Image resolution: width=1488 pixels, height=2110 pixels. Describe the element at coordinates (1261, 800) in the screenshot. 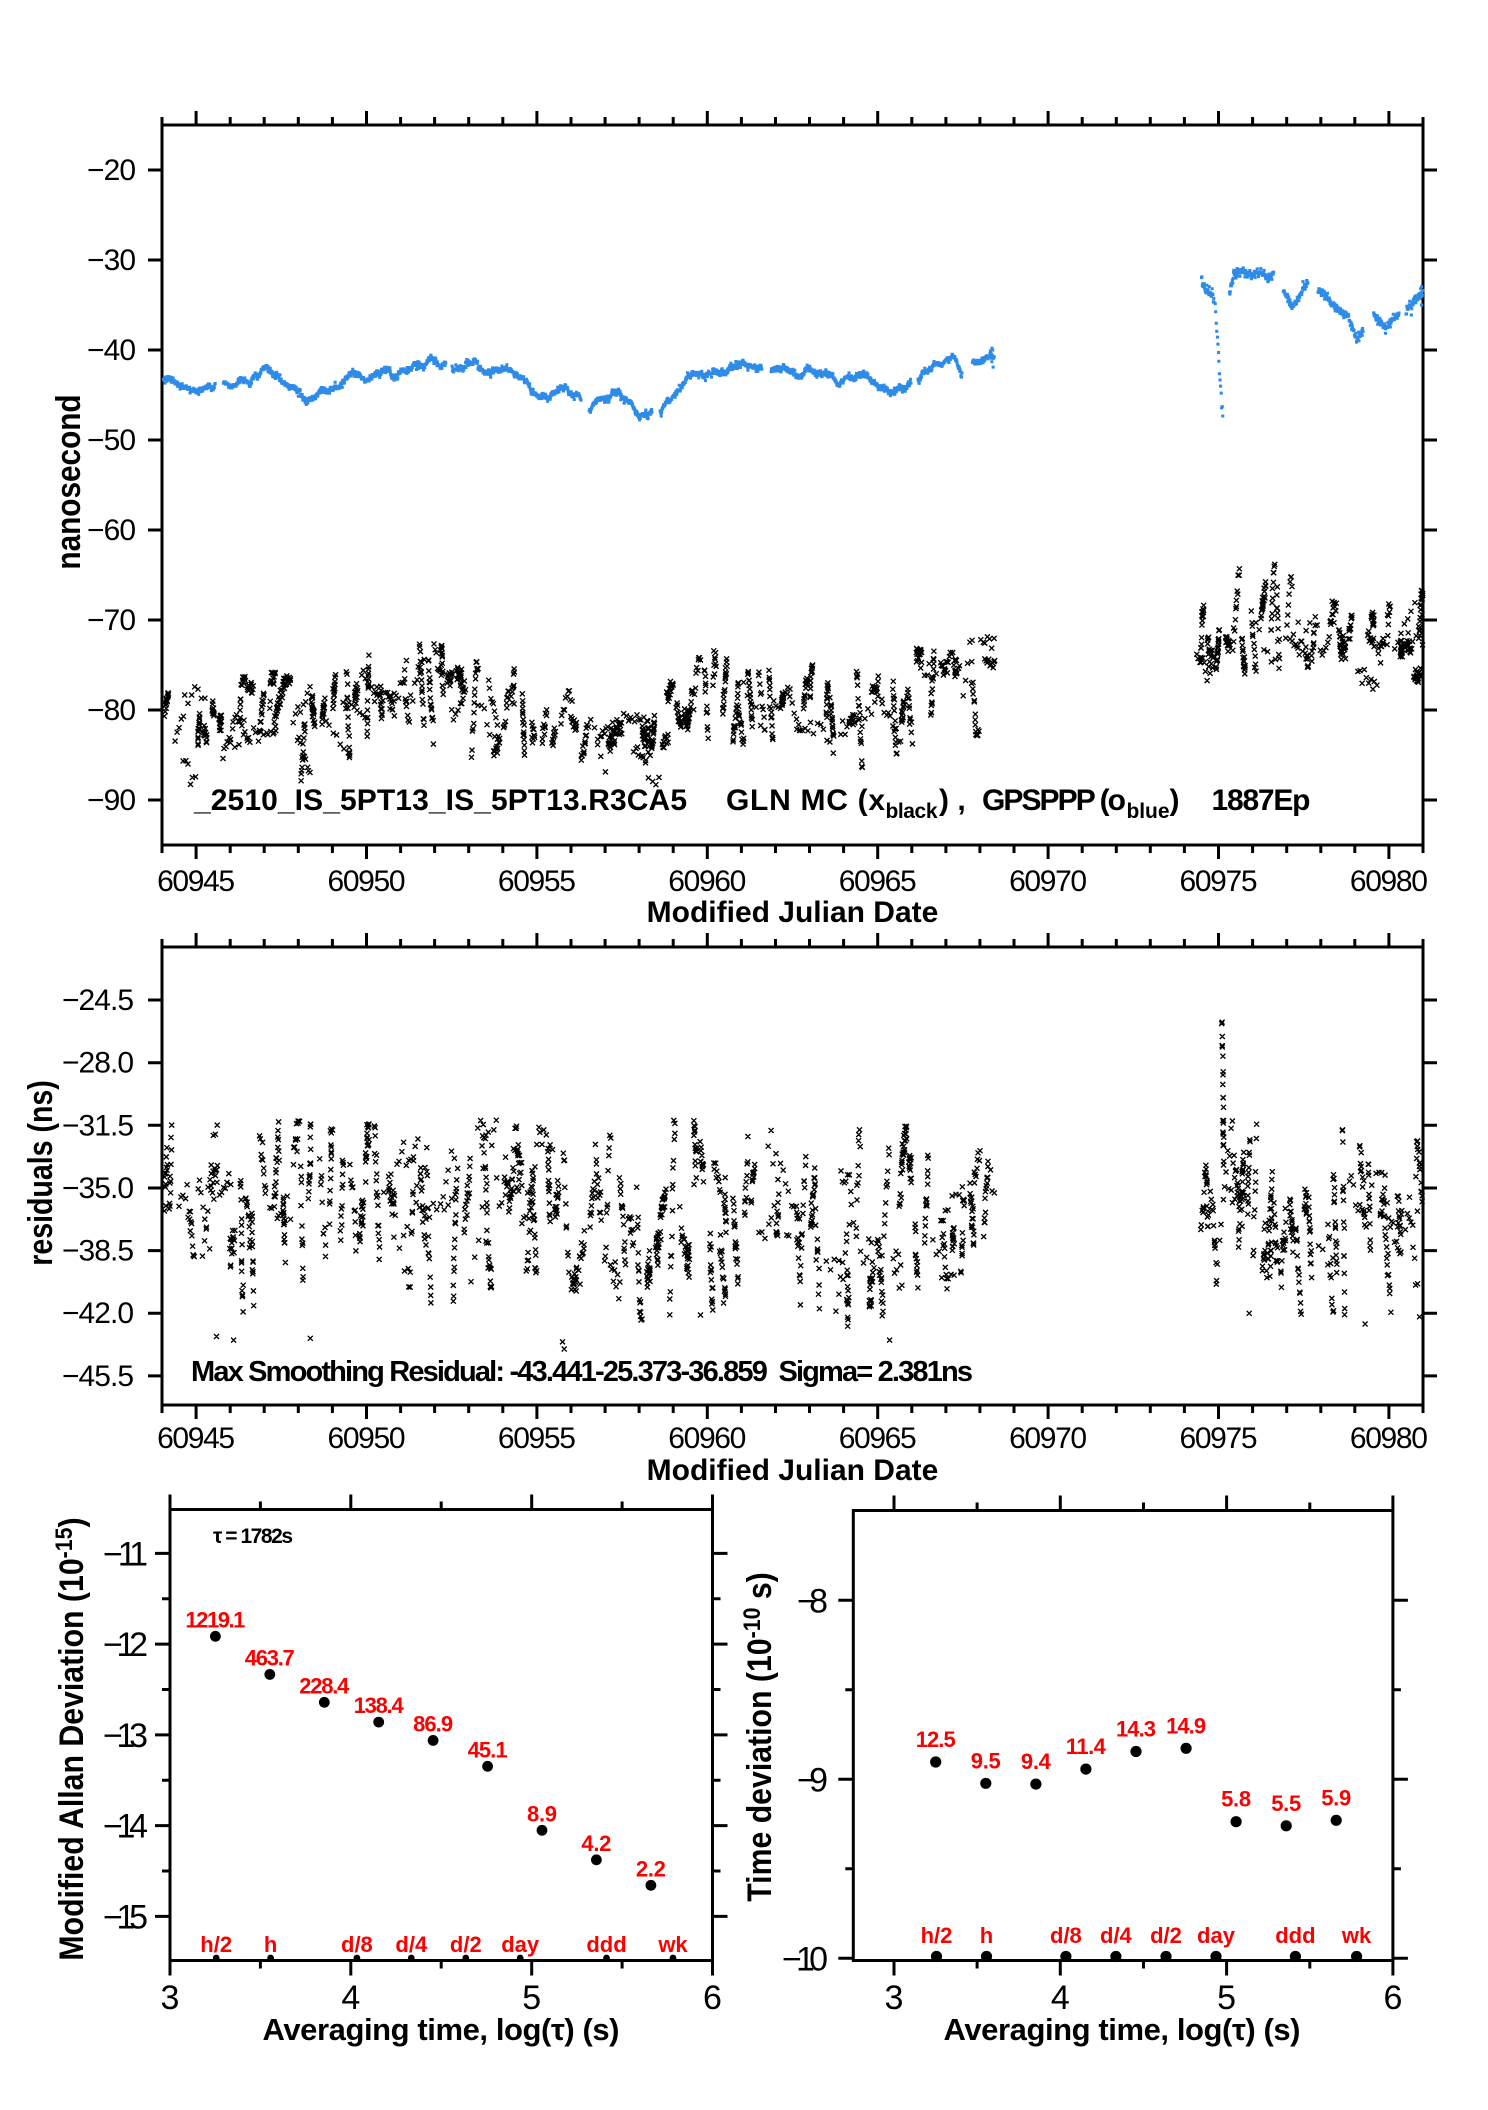

I see `svg-text: 1887Ep` at that location.